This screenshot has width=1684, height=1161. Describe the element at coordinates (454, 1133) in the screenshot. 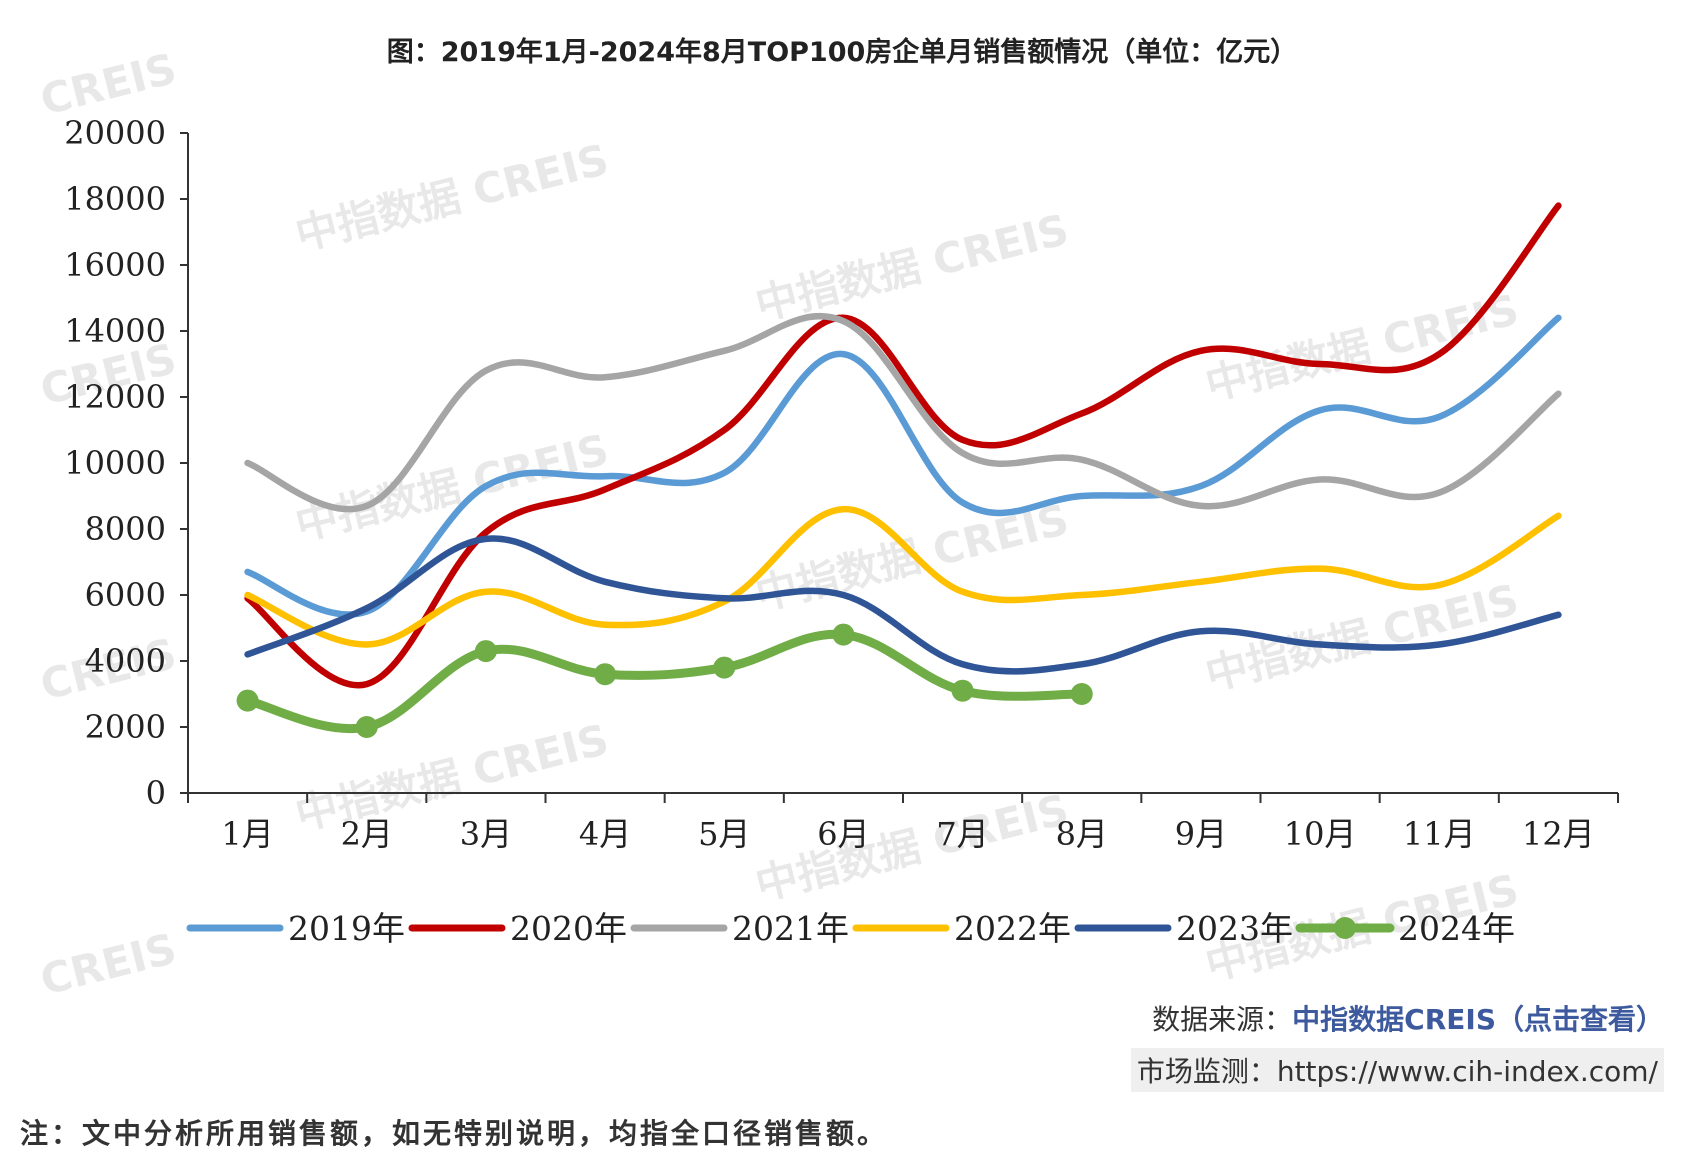

I see `footnote: 注：文中分析所用销售额，如无特别说明，均指全口径销售额。` at that location.